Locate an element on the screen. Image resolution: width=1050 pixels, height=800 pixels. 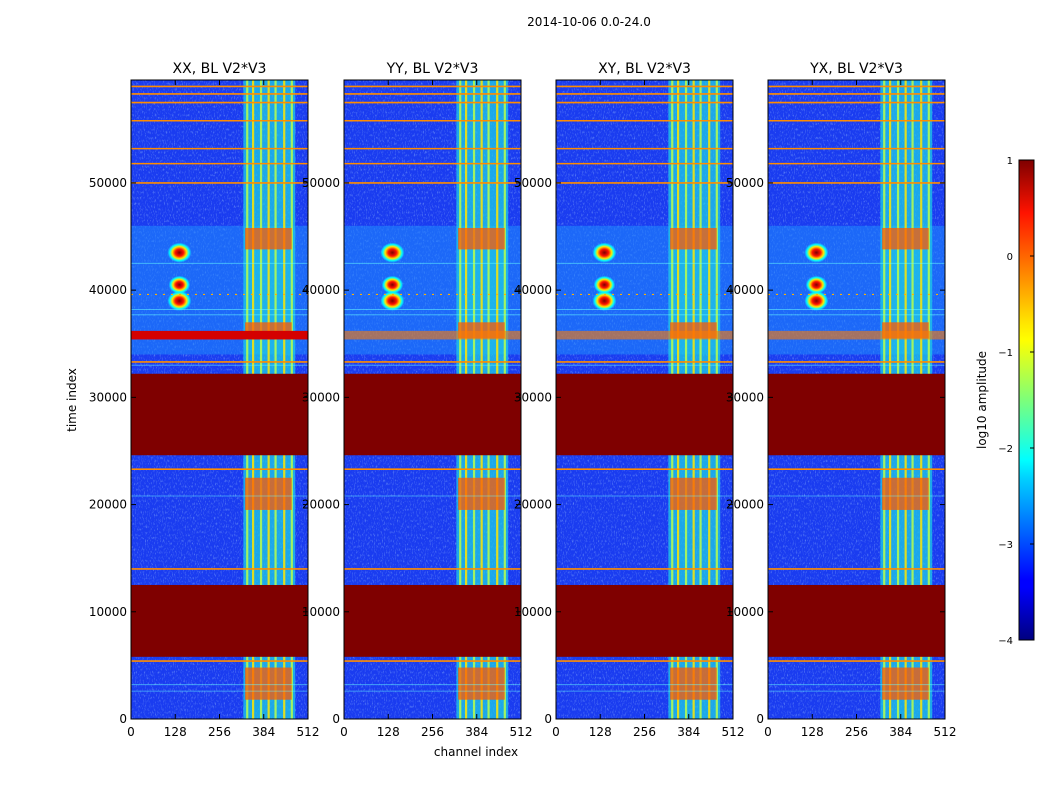
colorbar-tick-label: −4 is located at coordinates (1005, 641).